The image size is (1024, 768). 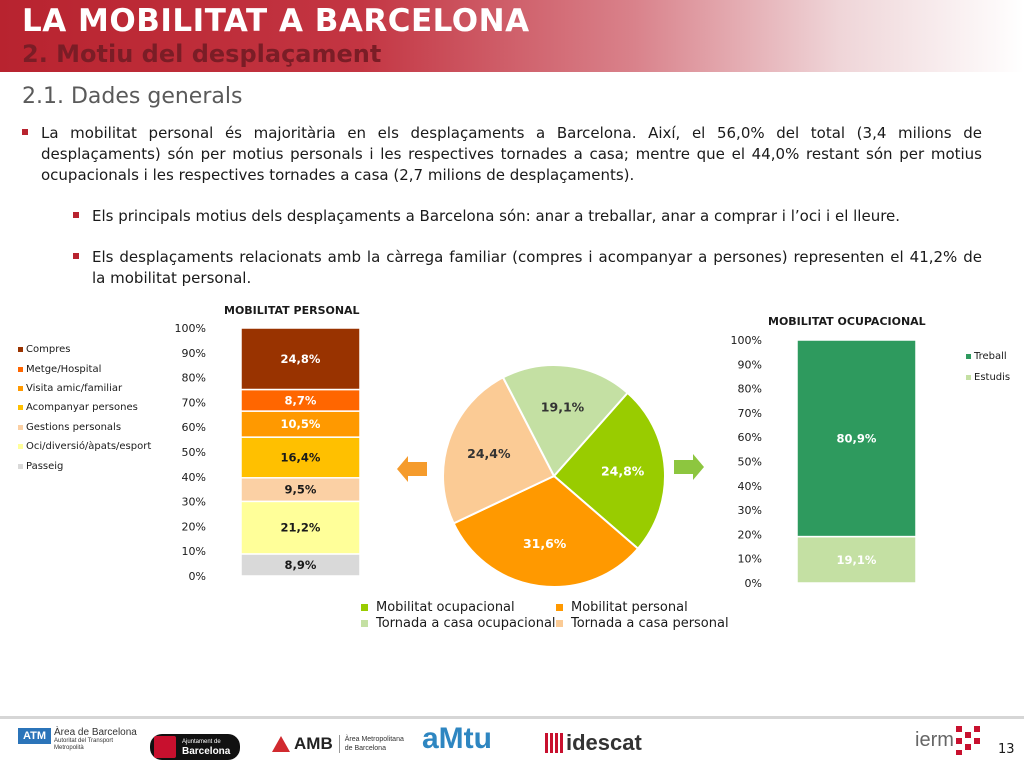 I want to click on legend-item: Tornada a casa personal, so click(x=653, y=623).